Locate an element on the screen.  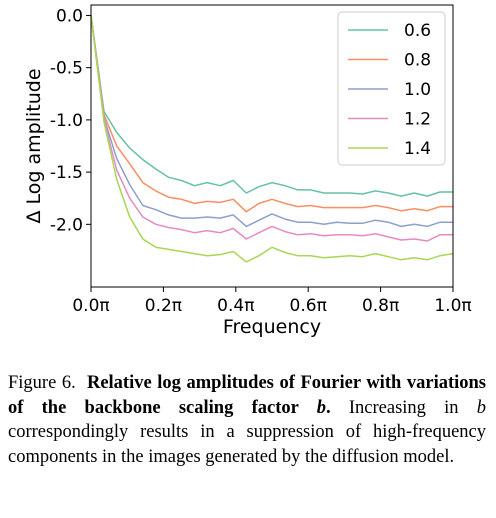
caption-text-1: Increasing in is located at coordinates (403, 407).